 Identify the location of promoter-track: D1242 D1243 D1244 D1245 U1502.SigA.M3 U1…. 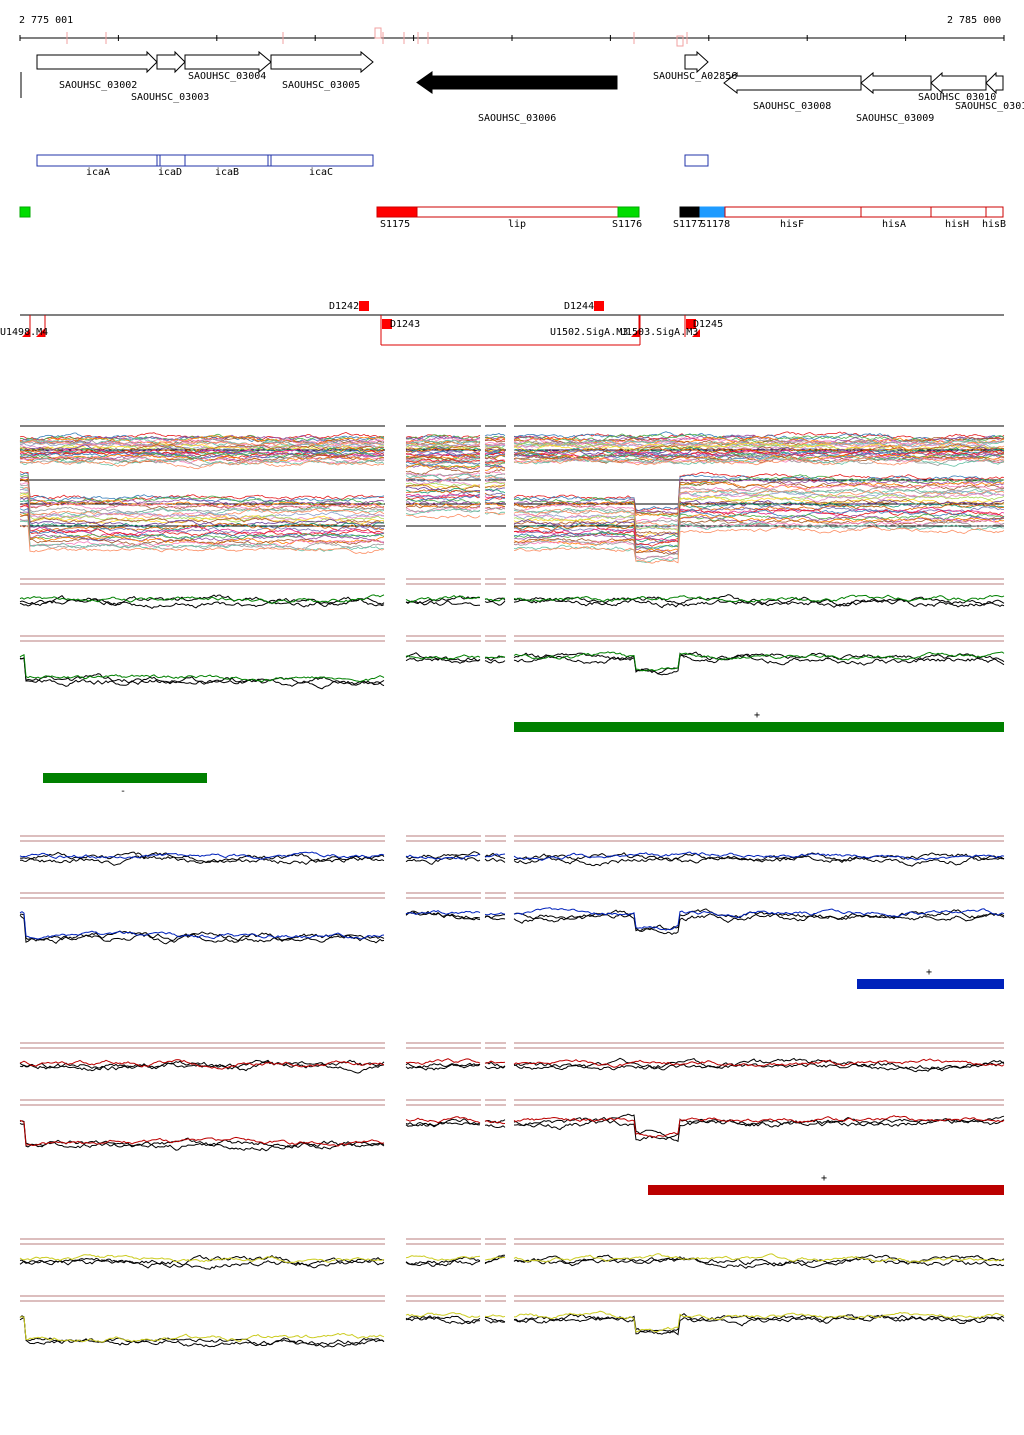
(502, 323).